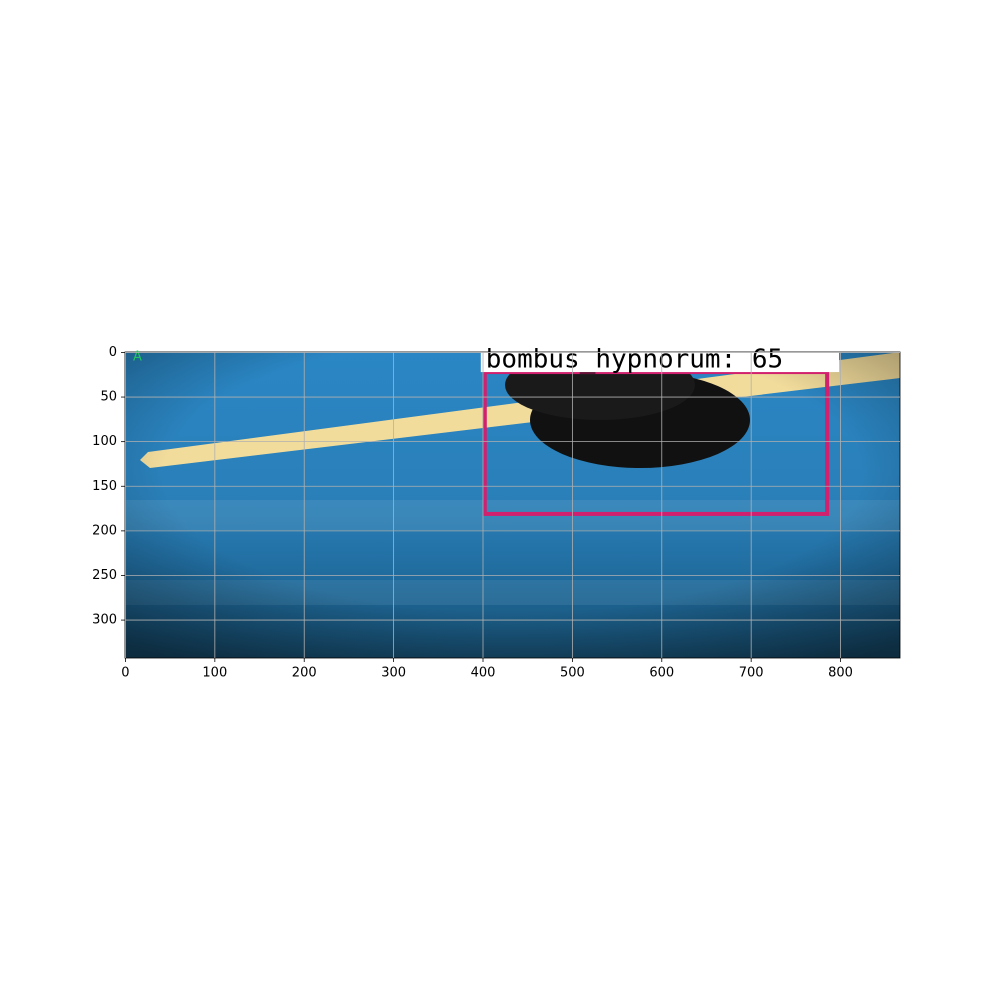 The image size is (1000, 1004). Describe the element at coordinates (104, 575) in the screenshot. I see `y-tick-label: 250` at that location.